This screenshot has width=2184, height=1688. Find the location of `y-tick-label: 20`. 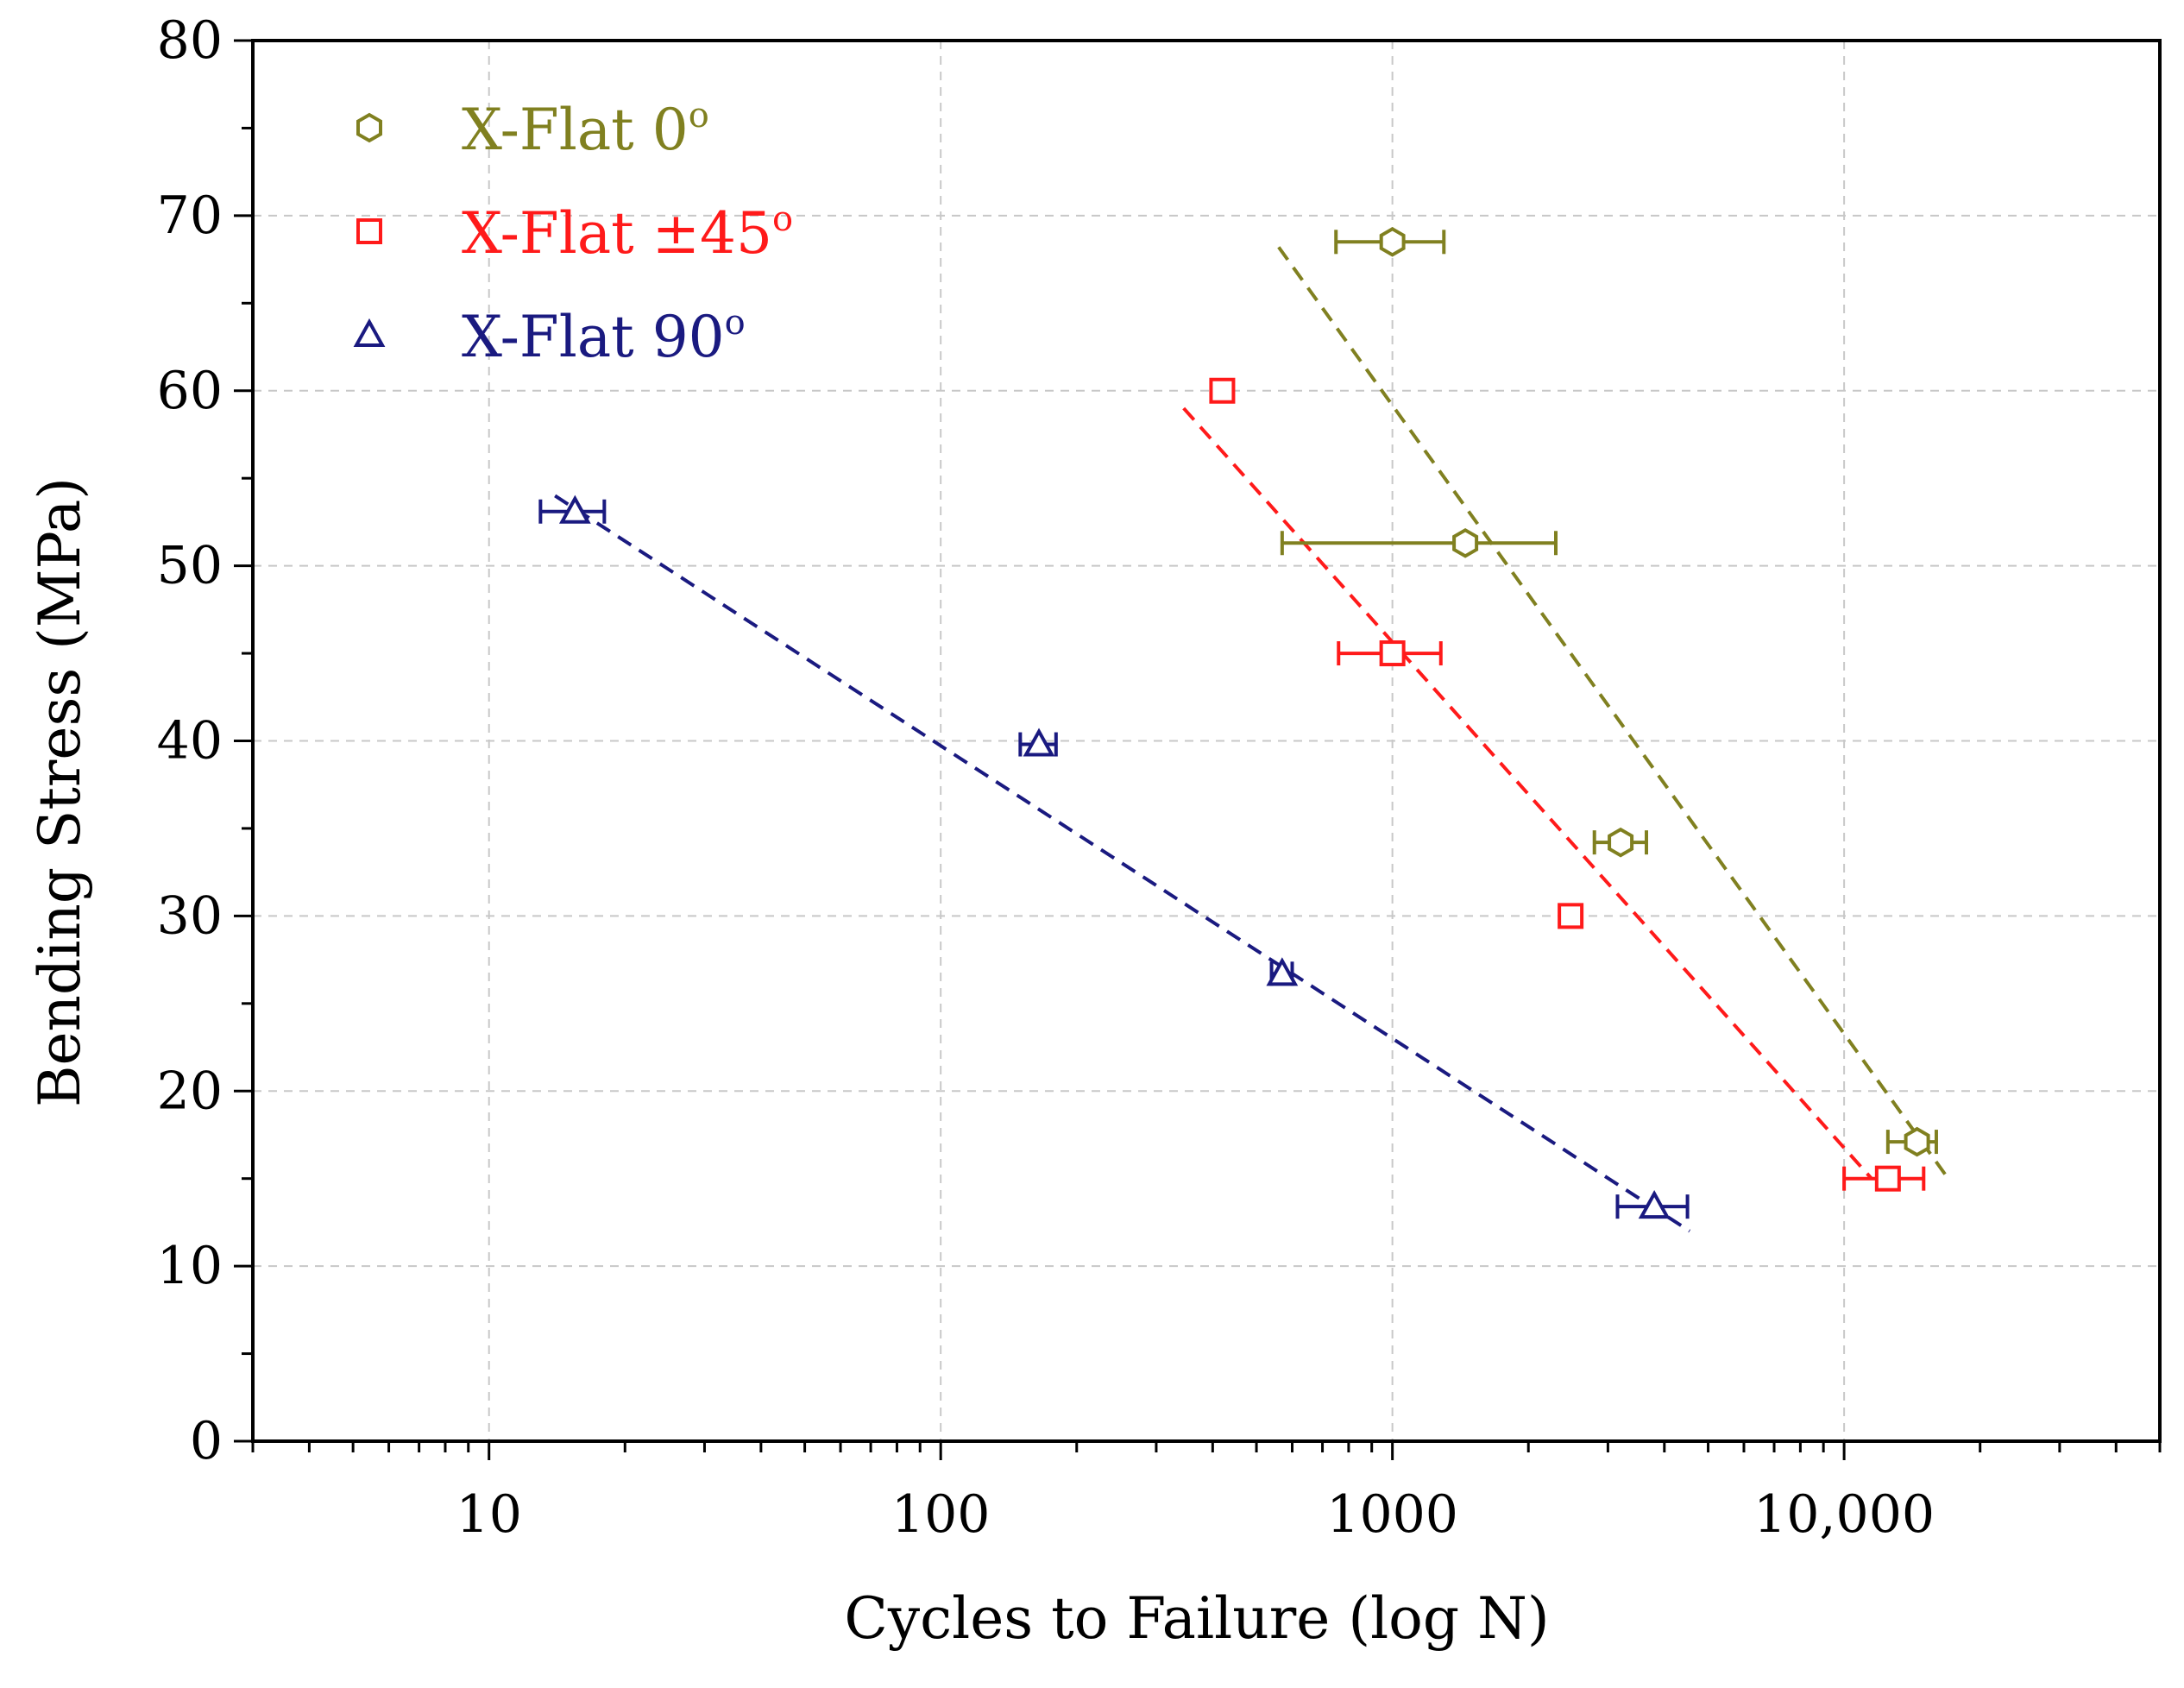

y-tick-label: 20 is located at coordinates (190, 1091).